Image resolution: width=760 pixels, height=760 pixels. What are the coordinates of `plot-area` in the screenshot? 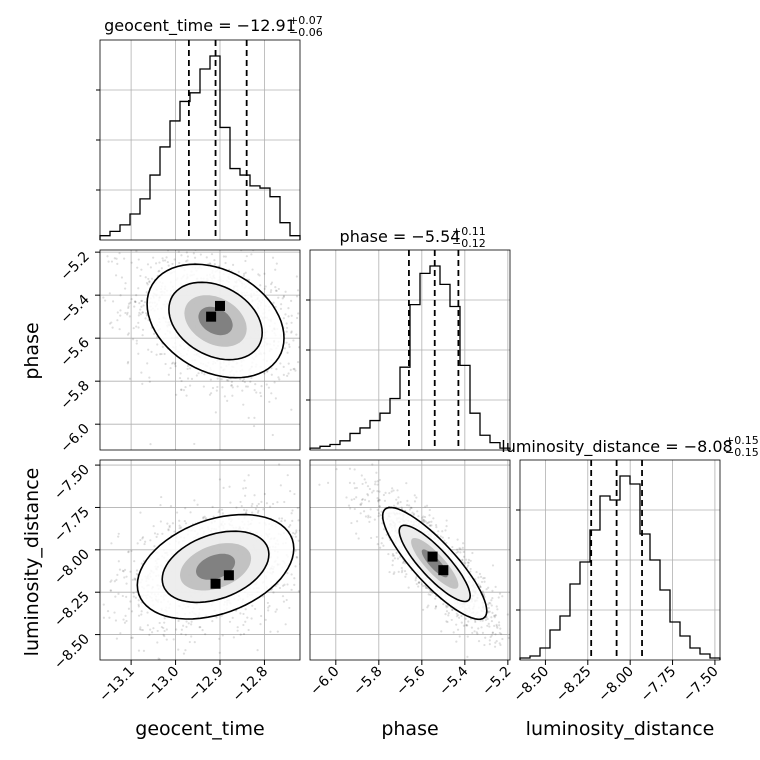 It's located at (179, 345).